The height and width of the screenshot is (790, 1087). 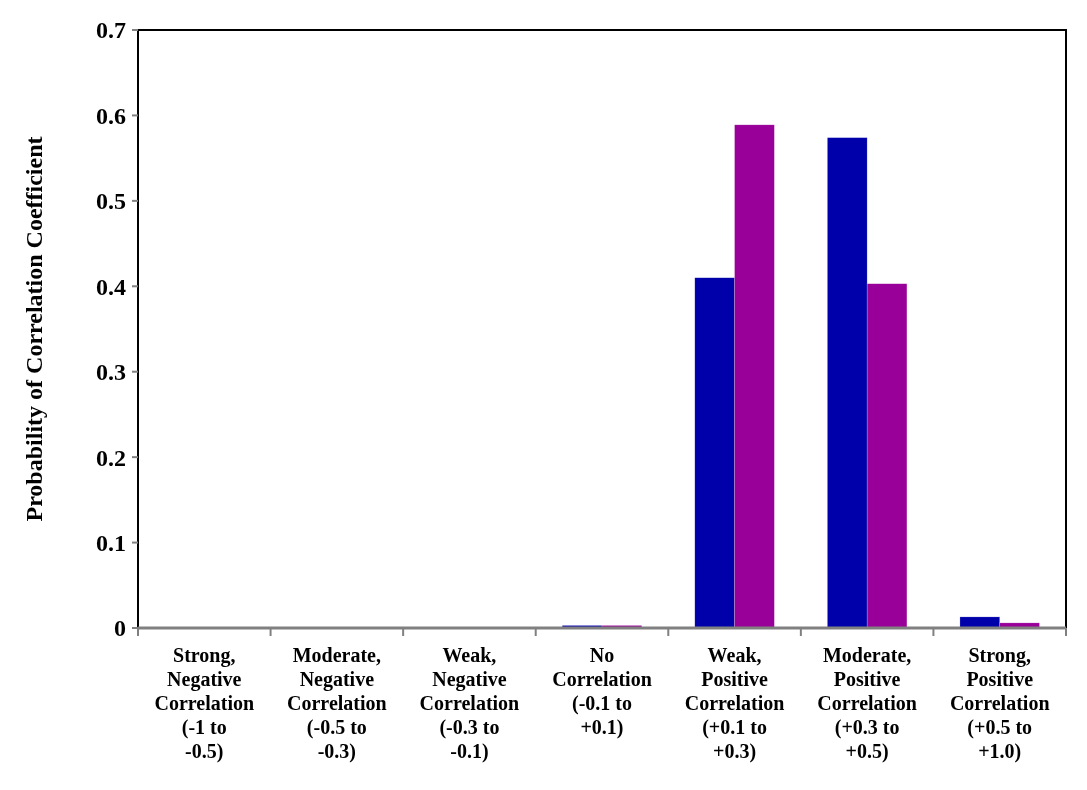 I want to click on x-tick-label: Strong, Negative Correlation (-1 to -0.5), so click(x=204, y=703).